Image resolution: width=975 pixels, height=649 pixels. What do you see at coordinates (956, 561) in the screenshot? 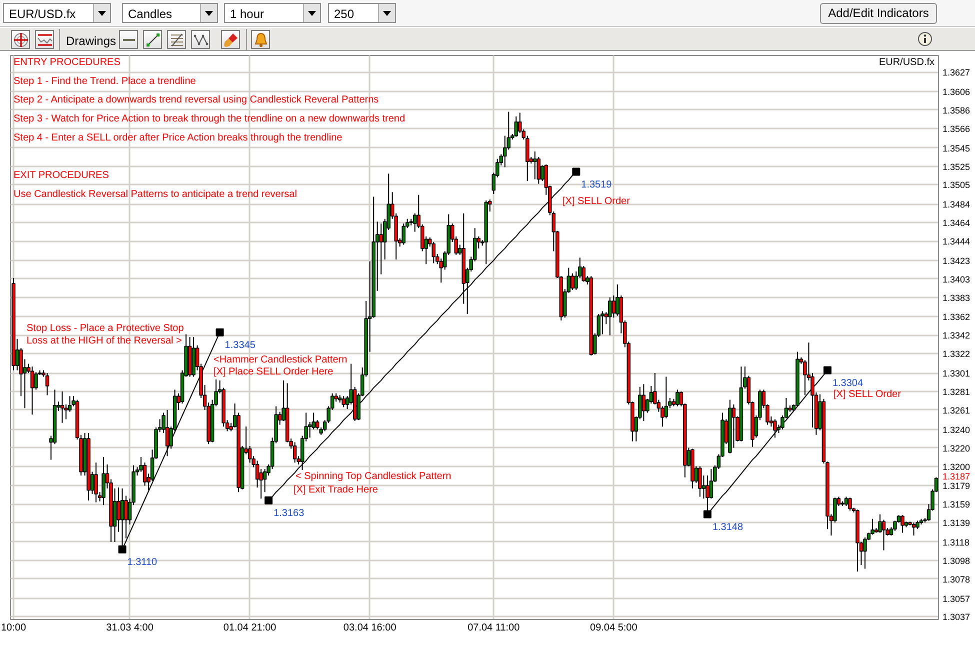
I see `y-tick-label: 1.3098` at bounding box center [956, 561].